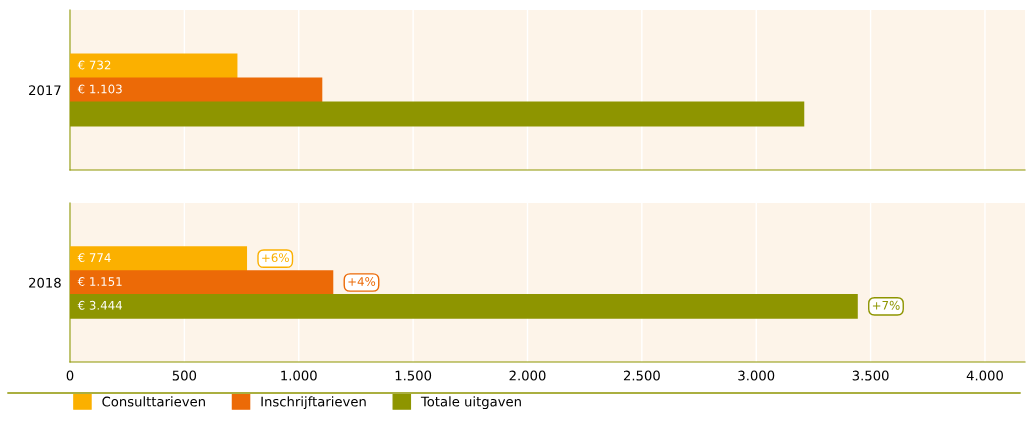 This screenshot has height=421, width=1027. I want to click on legend-label: Consulttarieven, so click(153, 401).